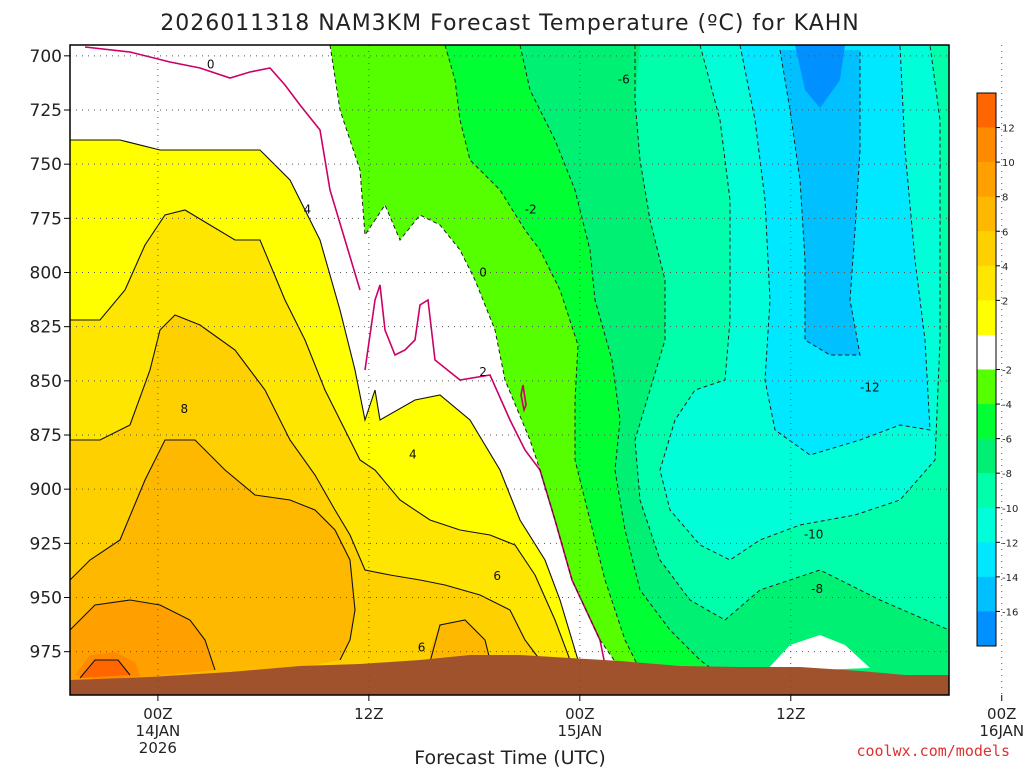 The height and width of the screenshot is (768, 1024). What do you see at coordinates (870, 387) in the screenshot?
I see `contour-label: -12` at bounding box center [870, 387].